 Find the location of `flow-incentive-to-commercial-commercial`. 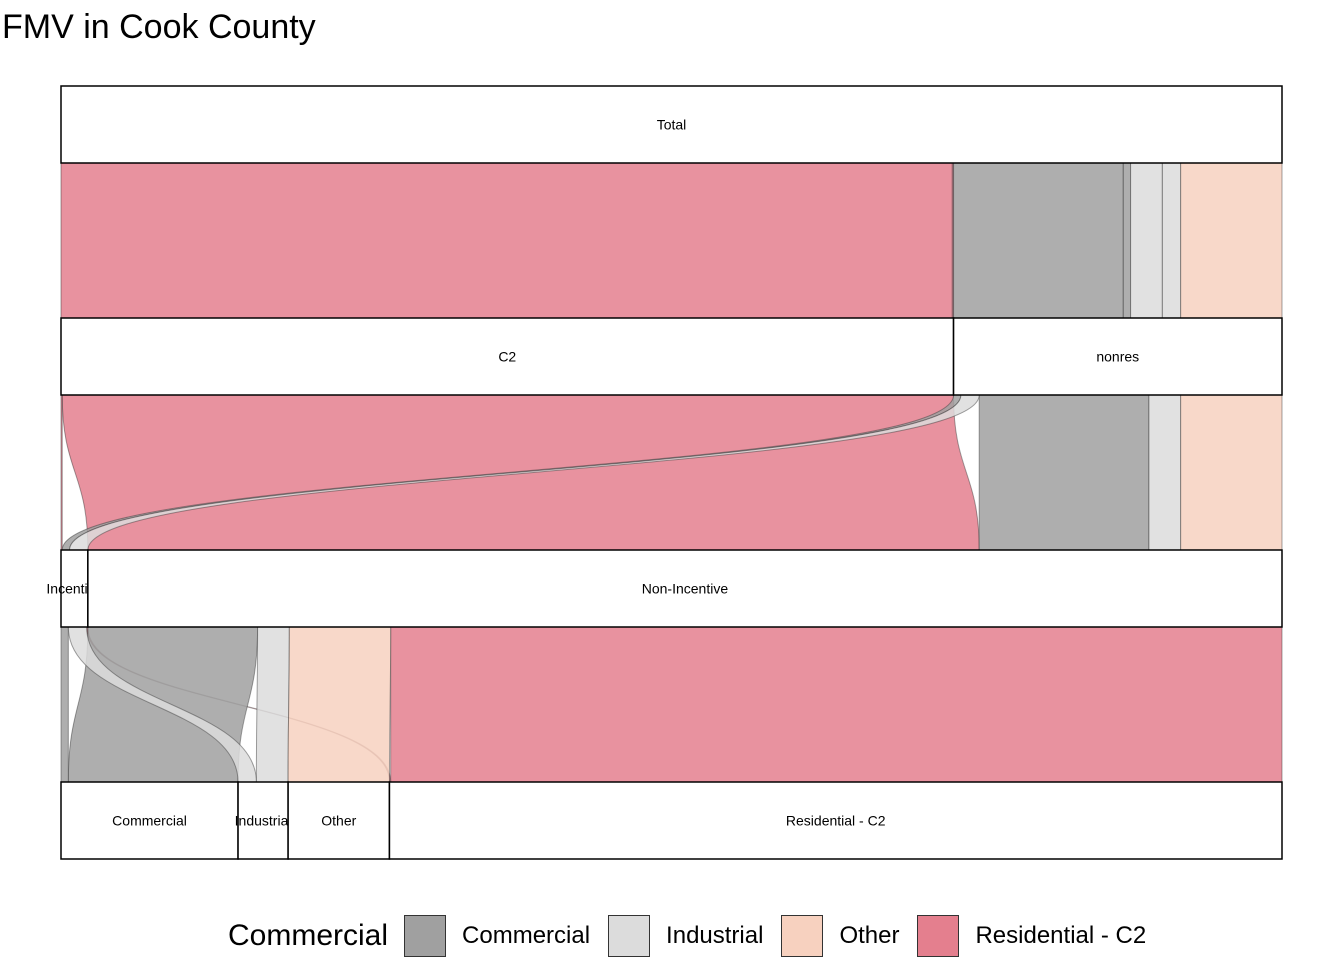

flow-incentive-to-commercial-commercial is located at coordinates (64, 704).